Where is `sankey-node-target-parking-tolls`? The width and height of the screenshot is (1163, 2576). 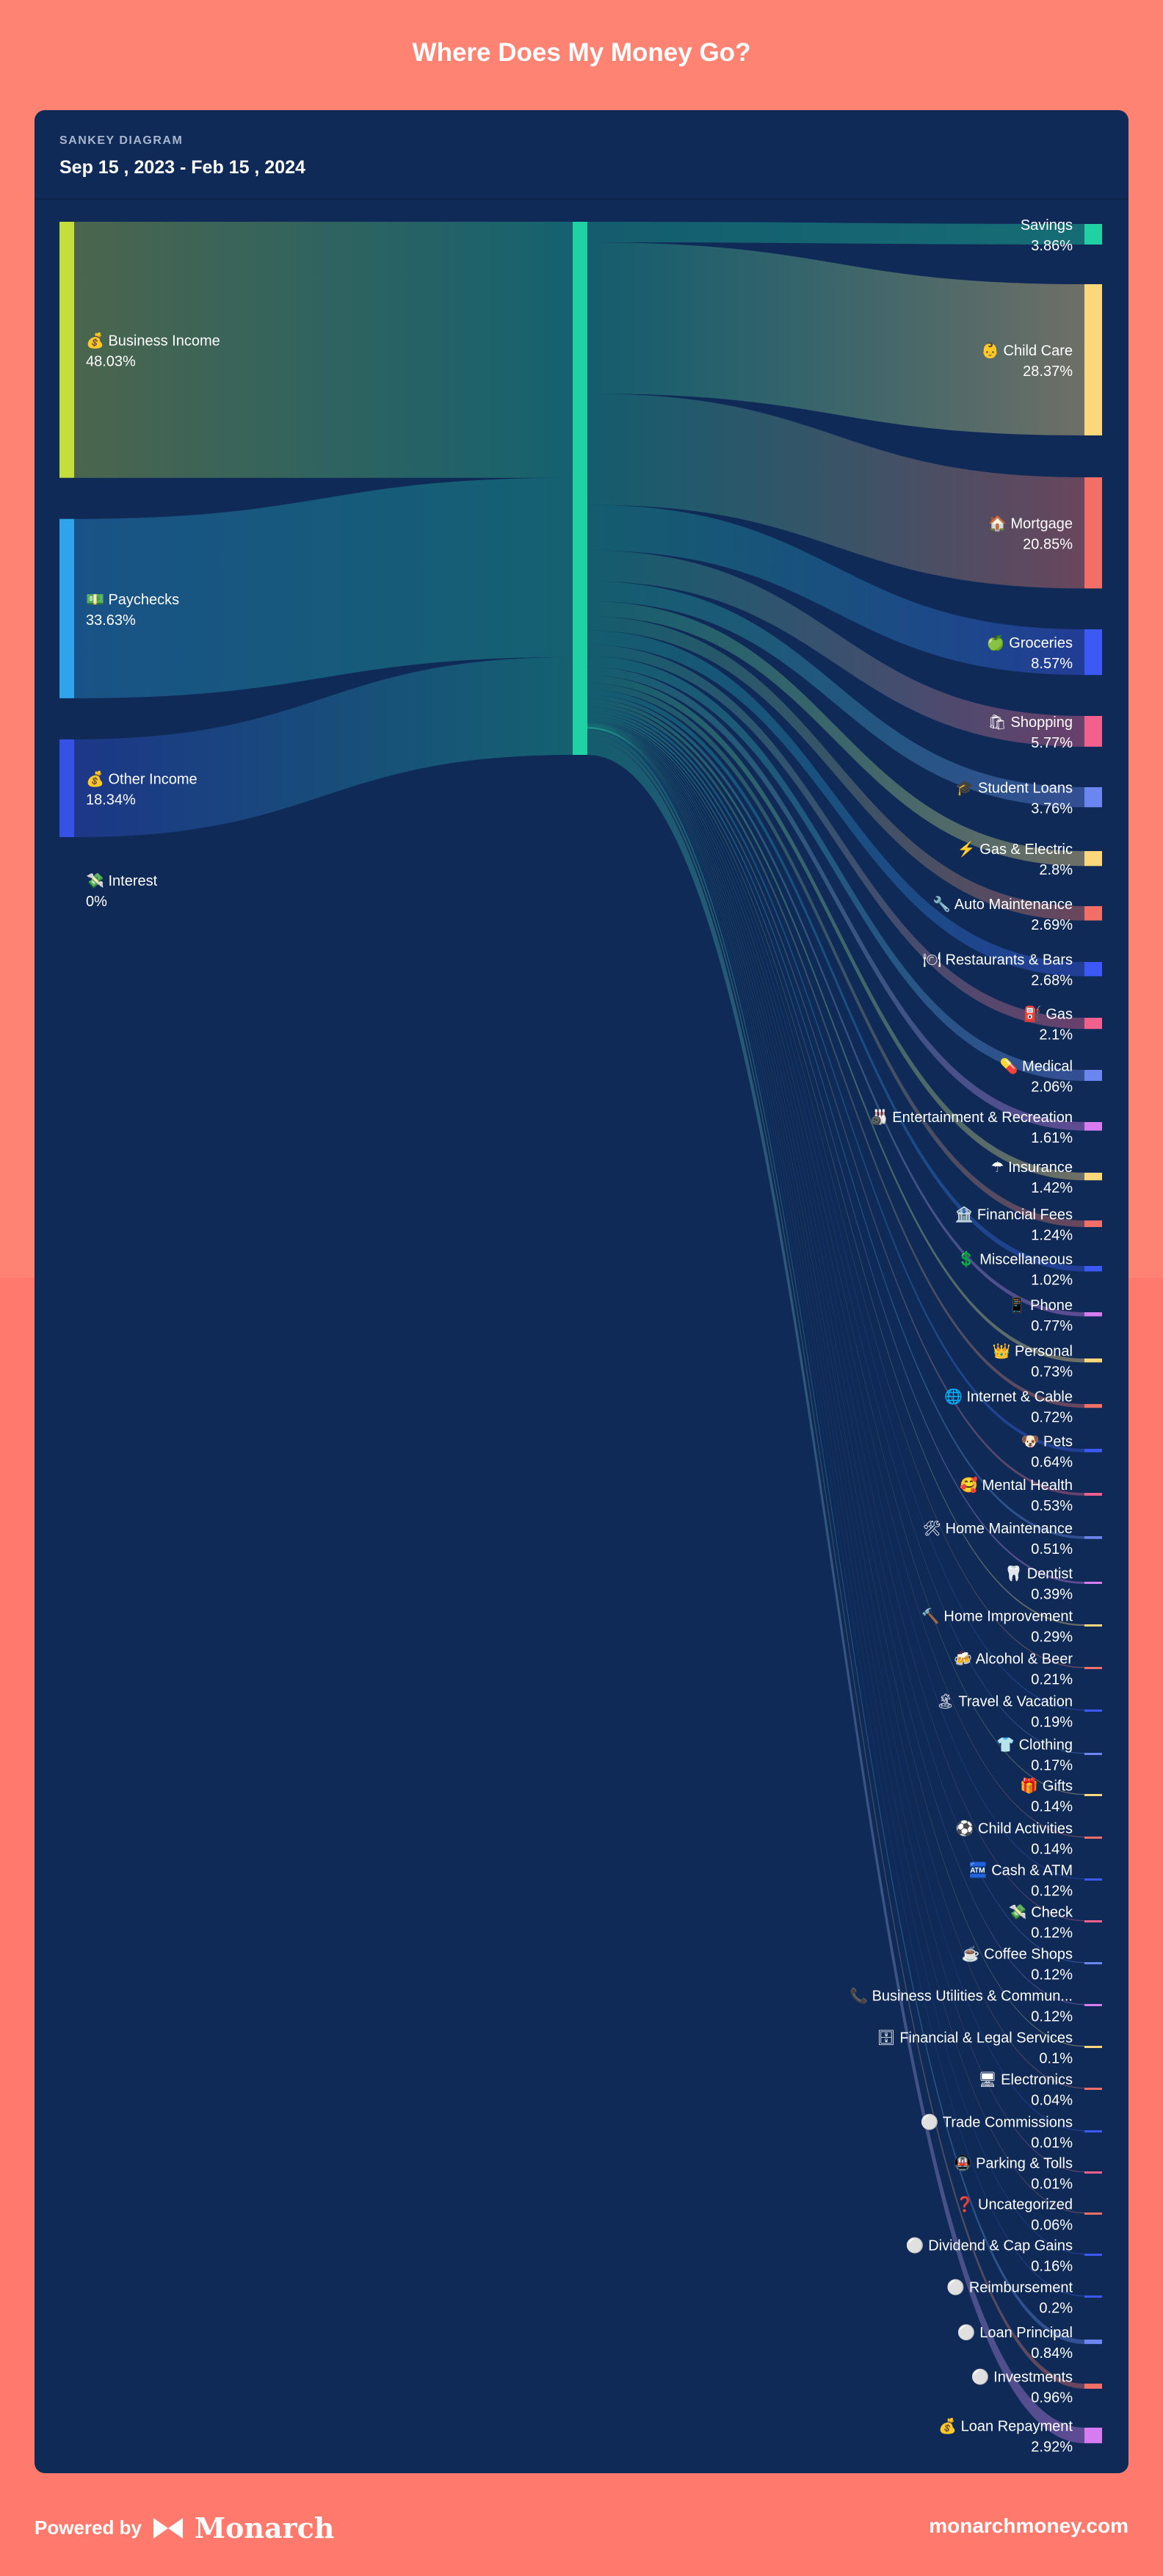
sankey-node-target-parking-tolls is located at coordinates (1093, 2172).